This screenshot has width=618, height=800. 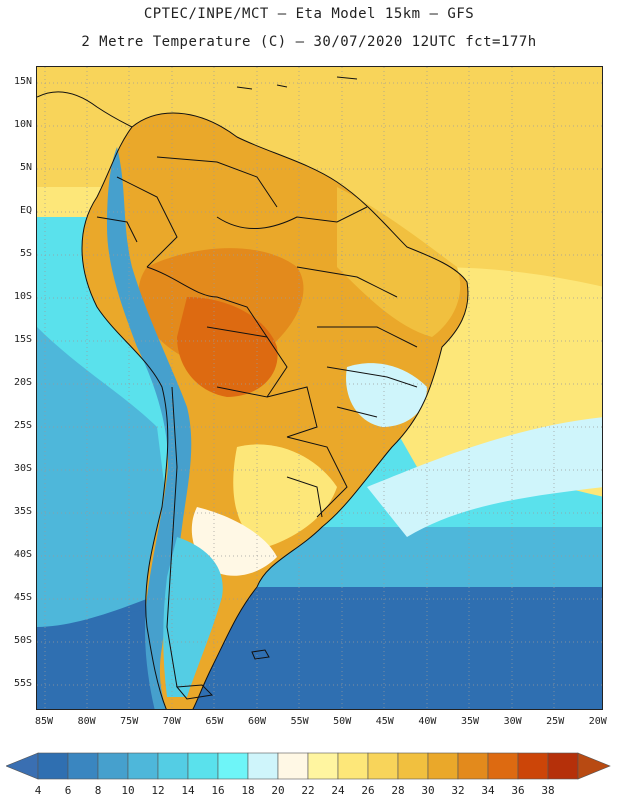 What do you see at coordinates (597, 721) in the screenshot?
I see `lon-label: 20W` at bounding box center [597, 721].